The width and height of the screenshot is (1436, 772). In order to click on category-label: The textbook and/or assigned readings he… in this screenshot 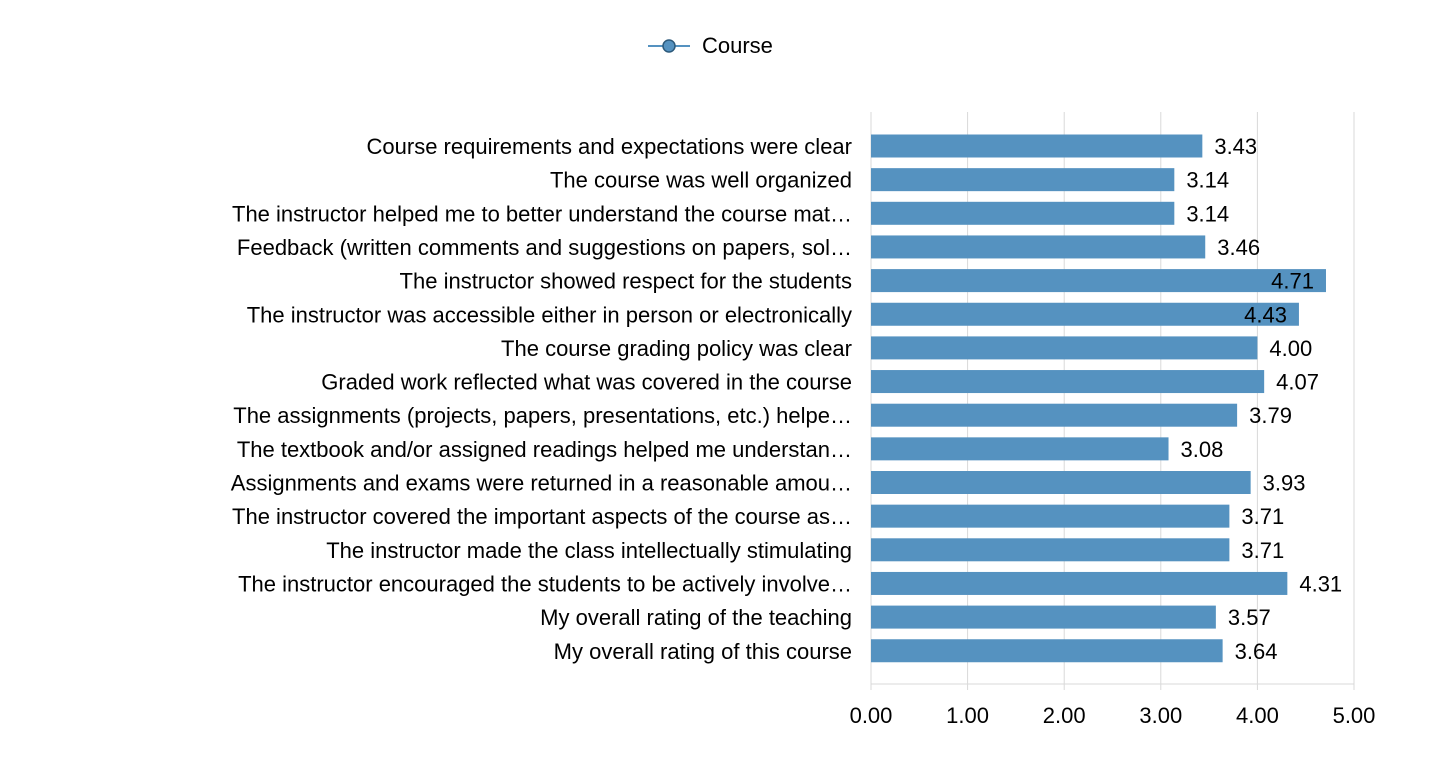, I will do `click(544, 449)`.